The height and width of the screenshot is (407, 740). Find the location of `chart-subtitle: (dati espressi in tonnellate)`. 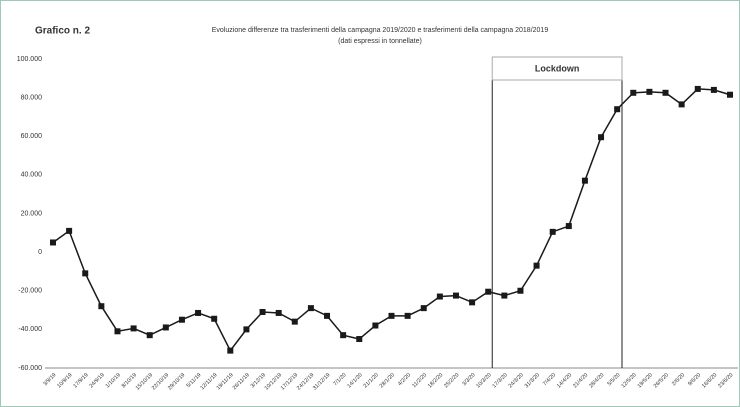

chart-subtitle: (dati espressi in tonnellate) is located at coordinates (380, 41).